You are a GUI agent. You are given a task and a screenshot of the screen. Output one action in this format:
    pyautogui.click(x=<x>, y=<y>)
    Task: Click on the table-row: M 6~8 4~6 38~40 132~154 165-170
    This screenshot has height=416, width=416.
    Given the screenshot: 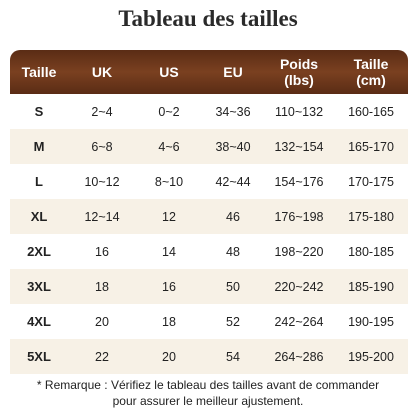 What is the action you would take?
    pyautogui.click(x=209, y=146)
    